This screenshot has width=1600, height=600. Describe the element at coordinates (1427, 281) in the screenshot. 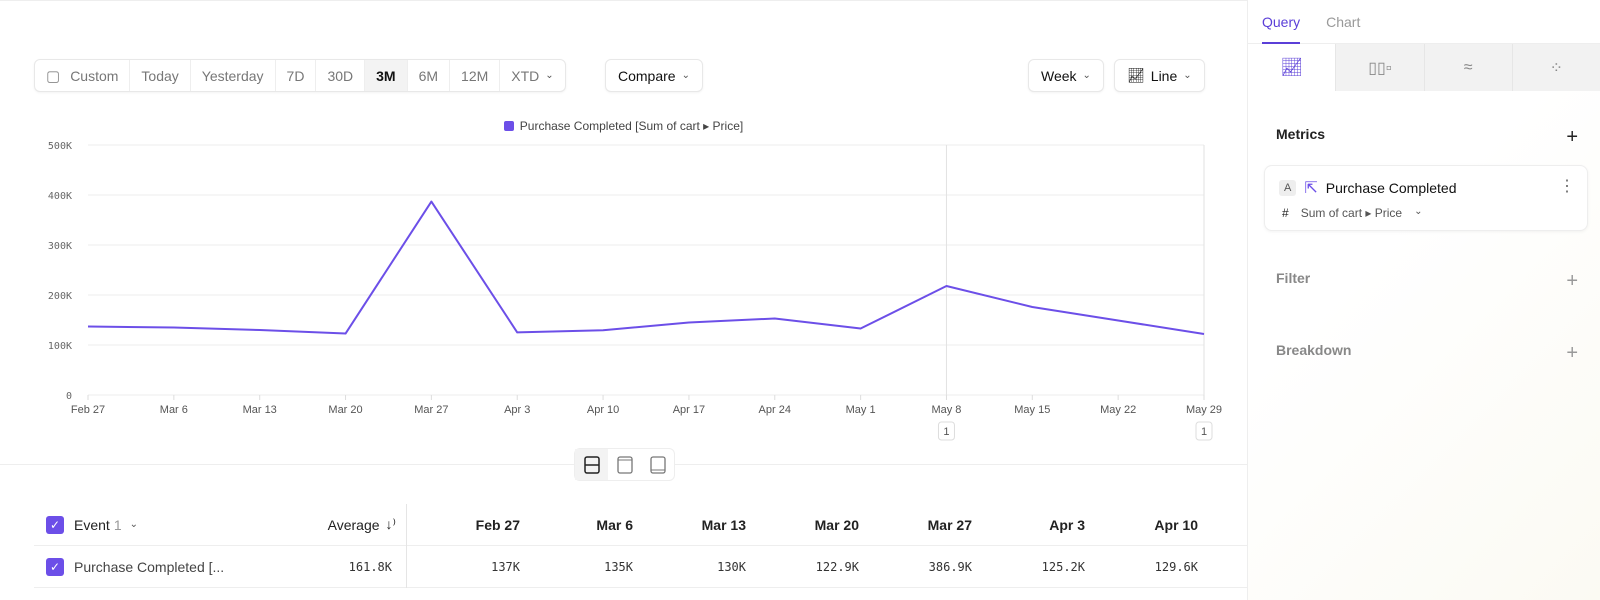

I see `filter-section: Filter +` at that location.